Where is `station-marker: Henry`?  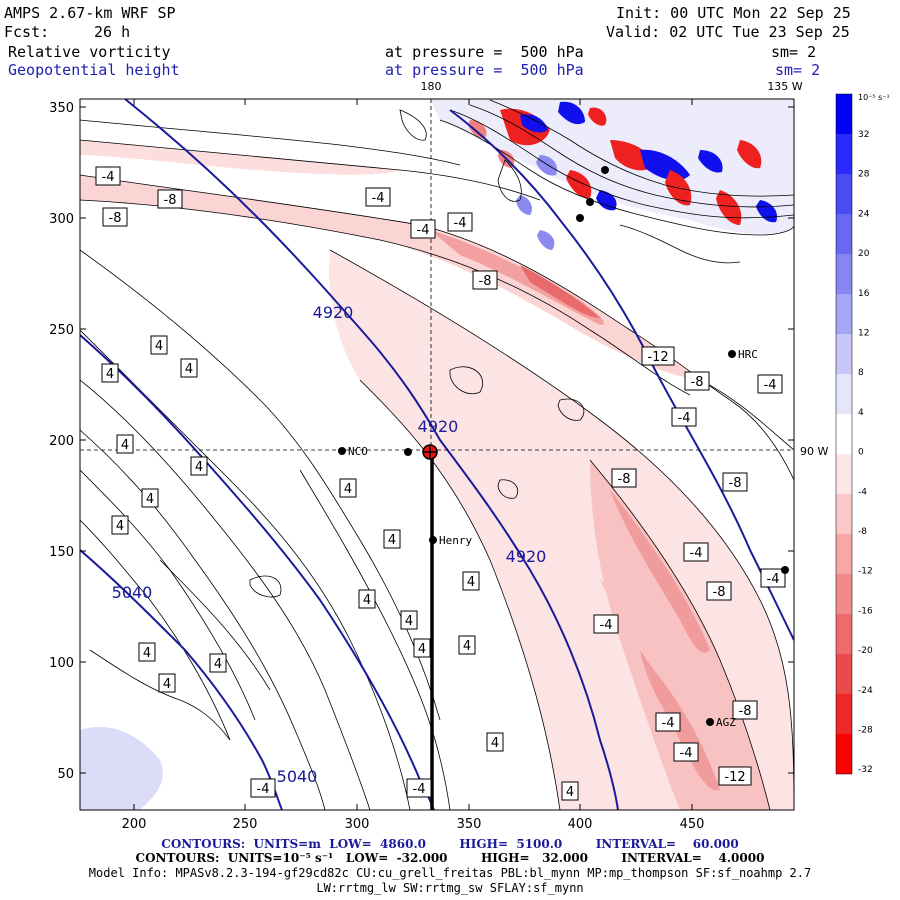 station-marker: Henry is located at coordinates (450, 540).